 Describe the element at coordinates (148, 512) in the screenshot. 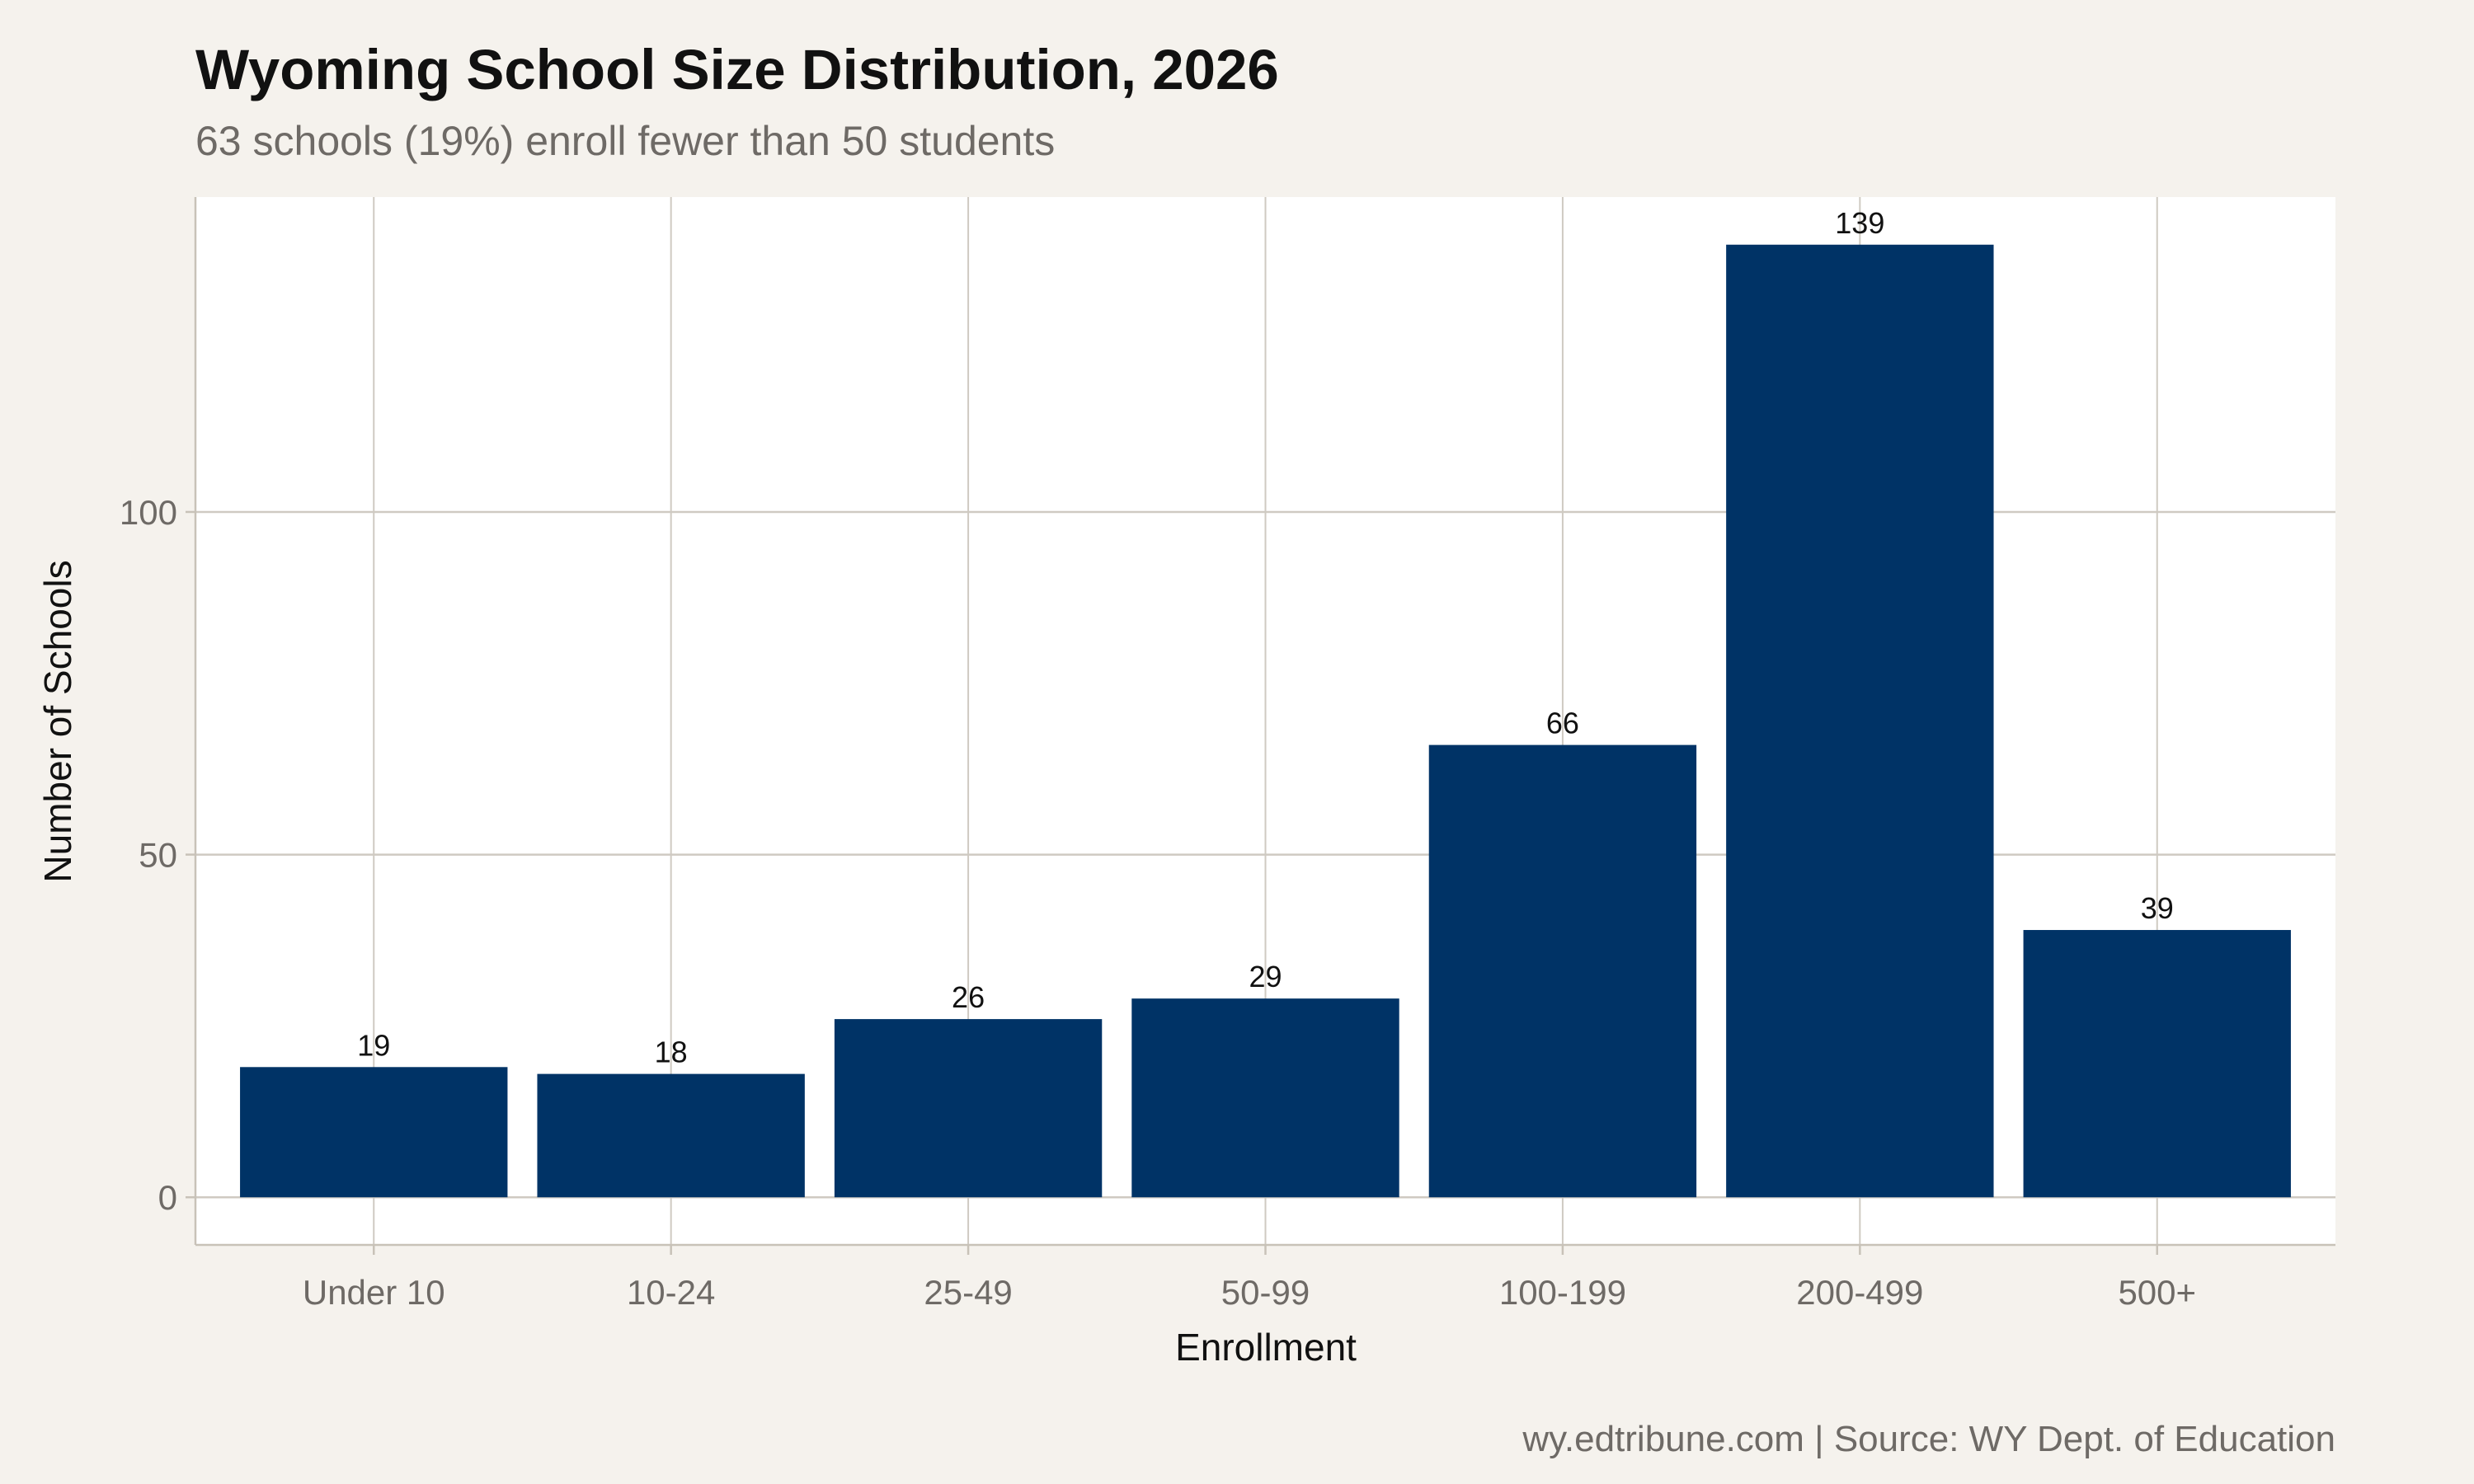

I see `y-tick-label: 100` at that location.